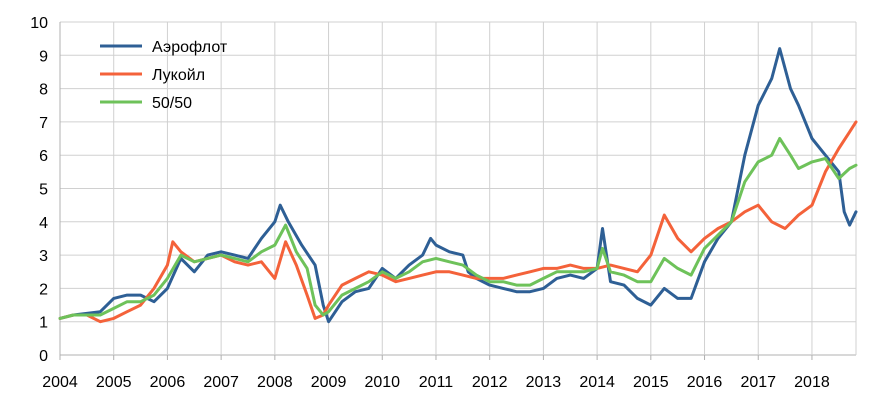 The height and width of the screenshot is (408, 889). I want to click on y-tick-label: 0, so click(43, 356).